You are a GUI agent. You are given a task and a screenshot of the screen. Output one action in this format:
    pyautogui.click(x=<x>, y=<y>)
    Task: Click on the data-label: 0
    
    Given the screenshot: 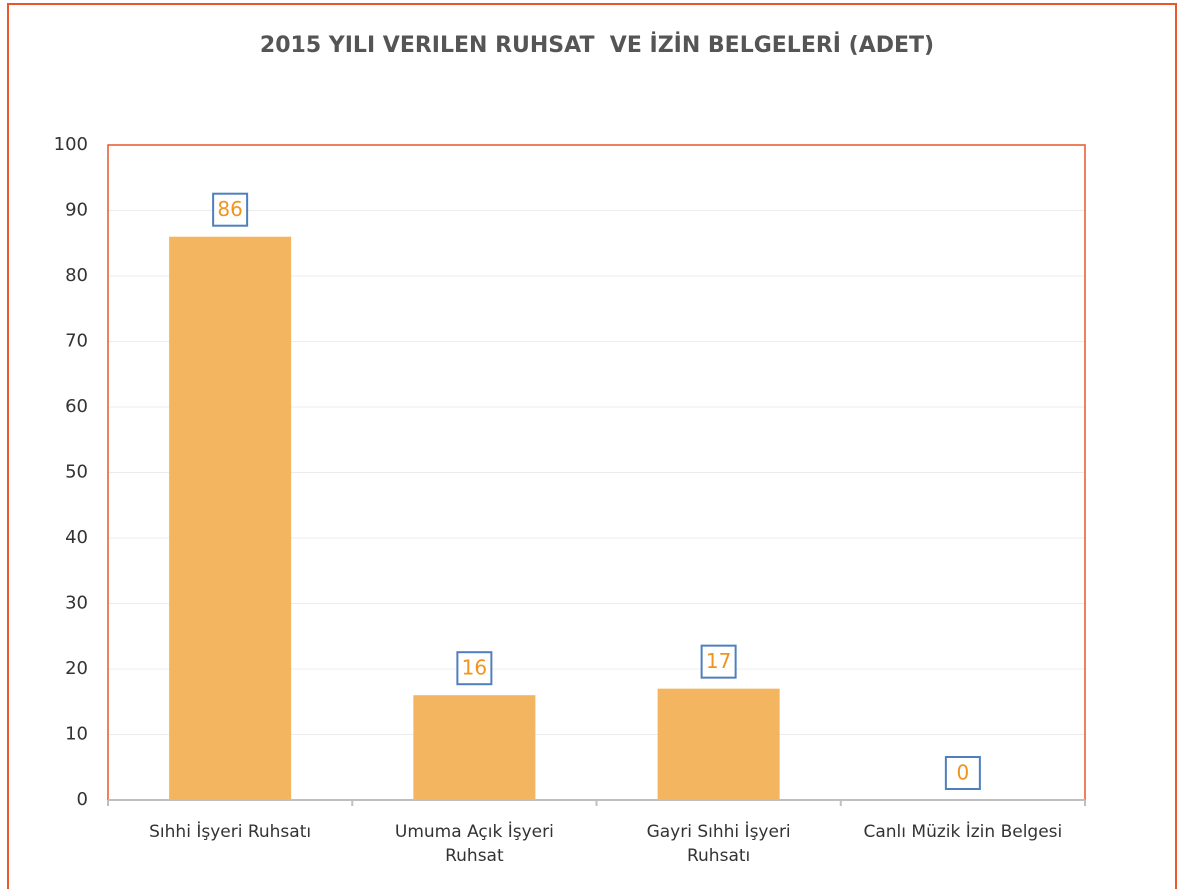 What is the action you would take?
    pyautogui.click(x=963, y=773)
    